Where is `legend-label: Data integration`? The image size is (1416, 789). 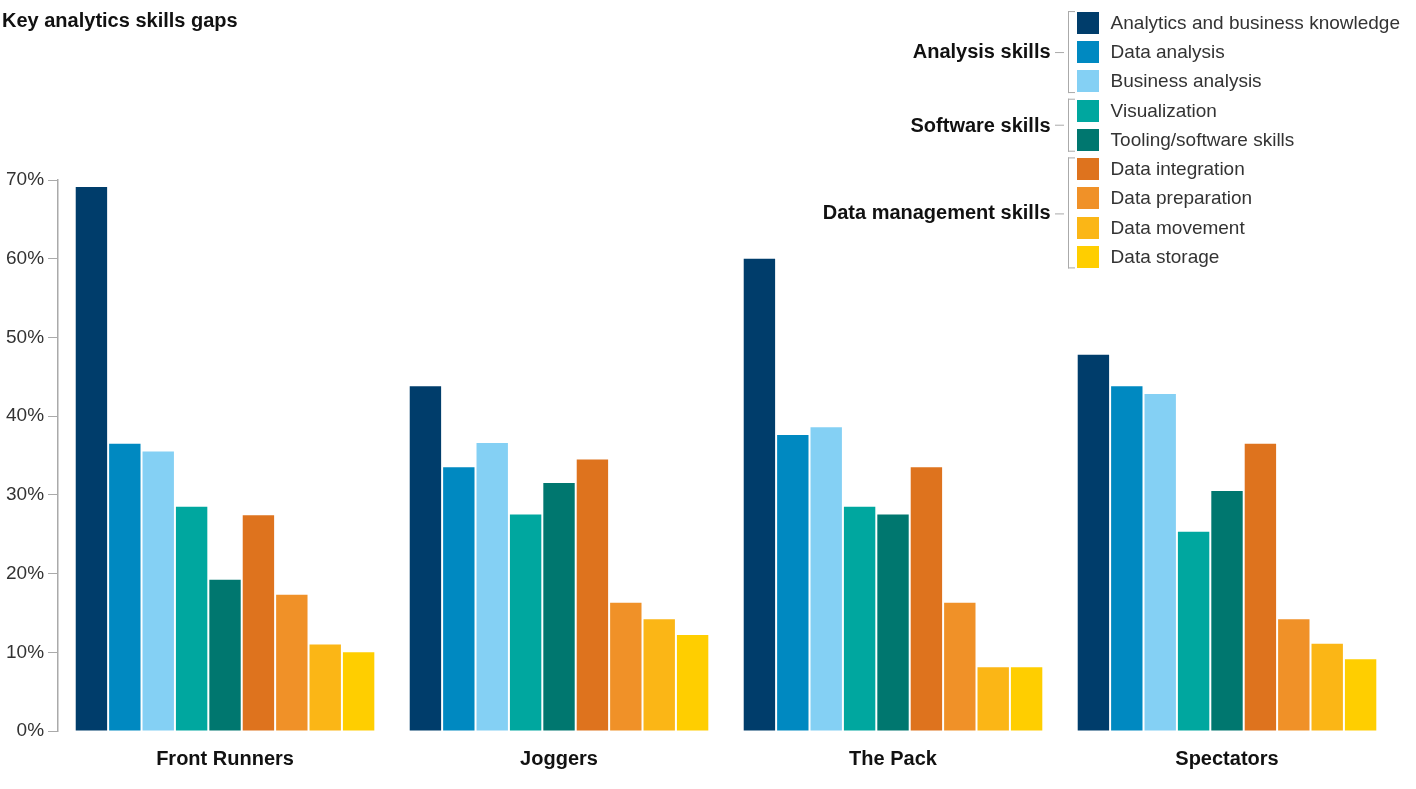
legend-label: Data integration is located at coordinates (1177, 169).